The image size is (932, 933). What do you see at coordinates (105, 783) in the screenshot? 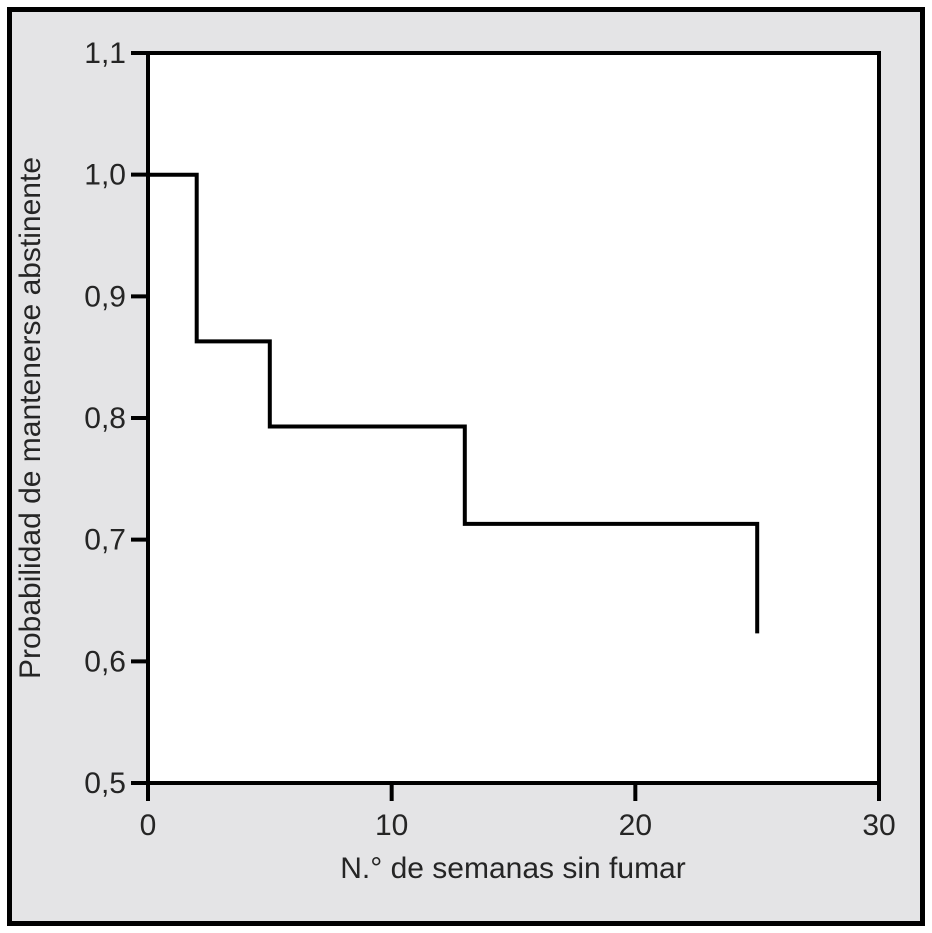
I see `y-tick-label: 0,5` at bounding box center [105, 783].